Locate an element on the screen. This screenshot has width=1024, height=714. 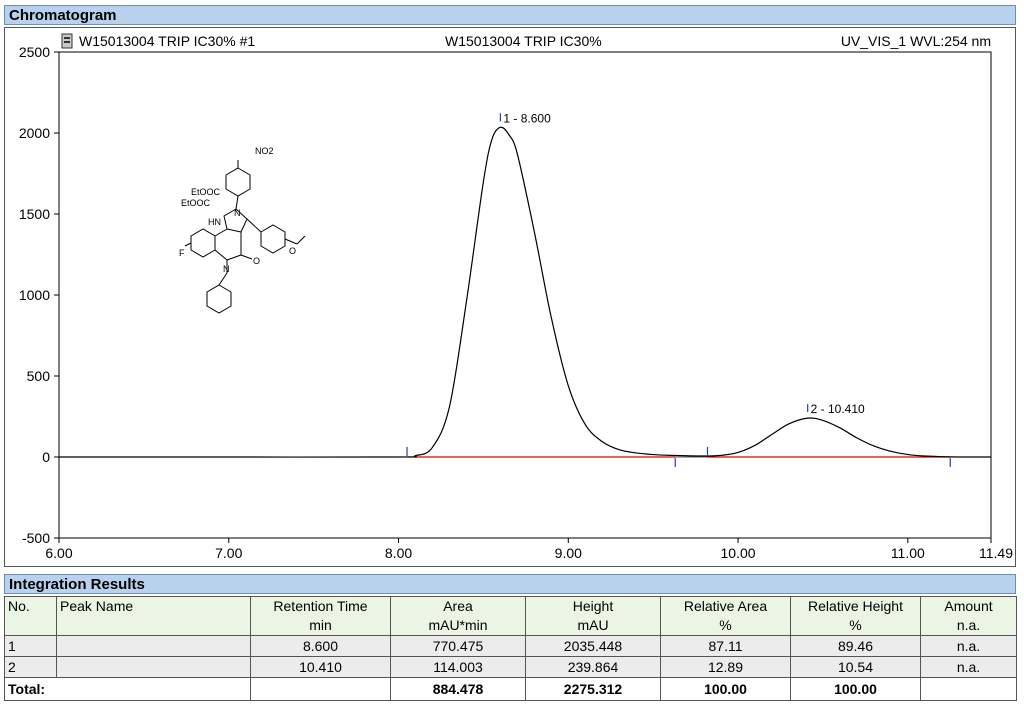
cell-height: 239.864 is located at coordinates (593, 667).